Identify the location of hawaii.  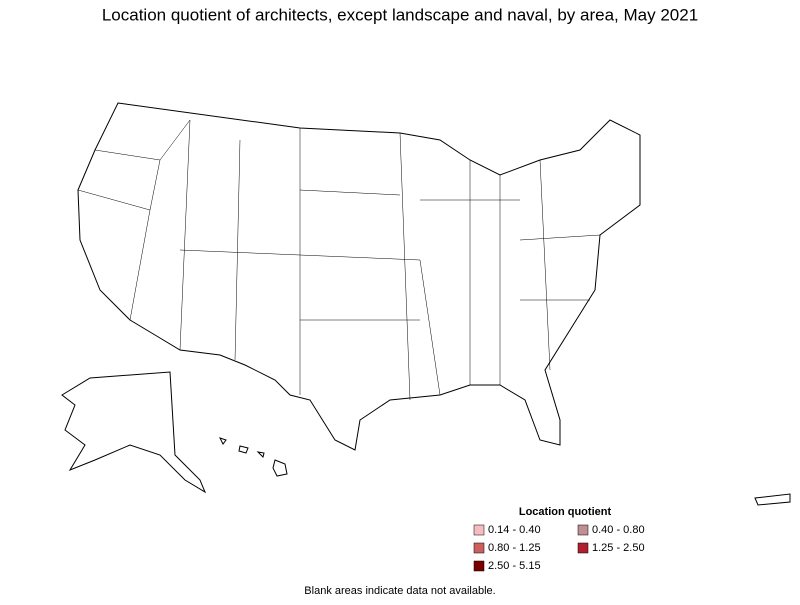
(253, 457).